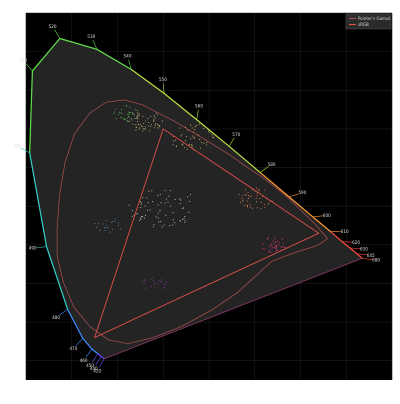  Describe the element at coordinates (302, 192) in the screenshot. I see `wavelength-label: 590` at that location.